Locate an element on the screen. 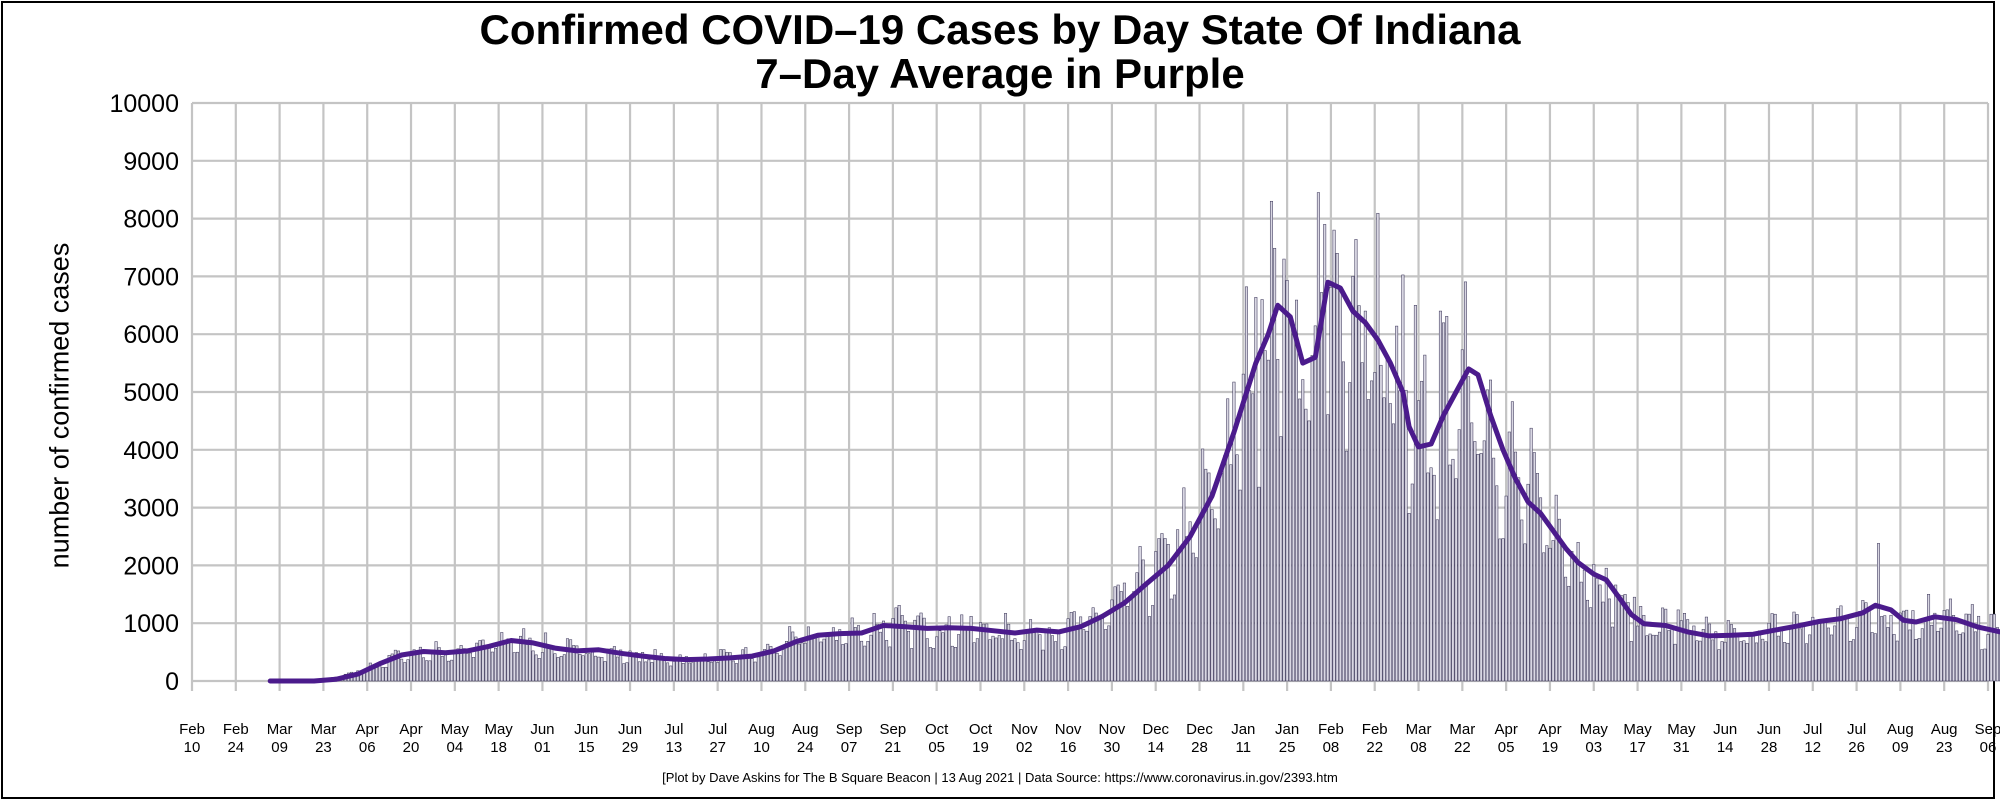  x-tick-month: Mar is located at coordinates (280, 729).